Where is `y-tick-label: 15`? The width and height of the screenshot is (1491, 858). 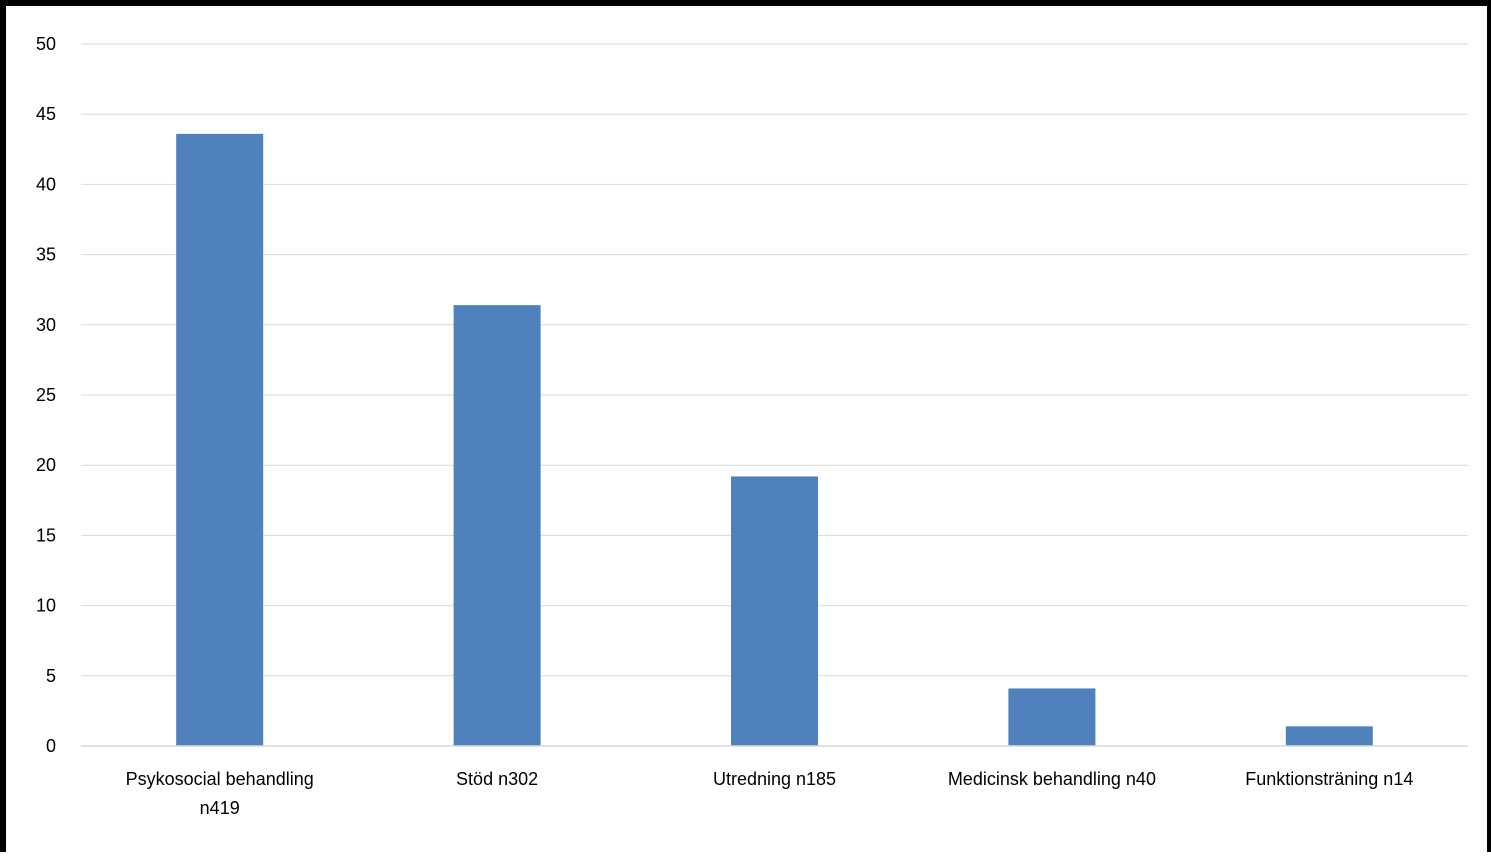
y-tick-label: 15 is located at coordinates (46, 535).